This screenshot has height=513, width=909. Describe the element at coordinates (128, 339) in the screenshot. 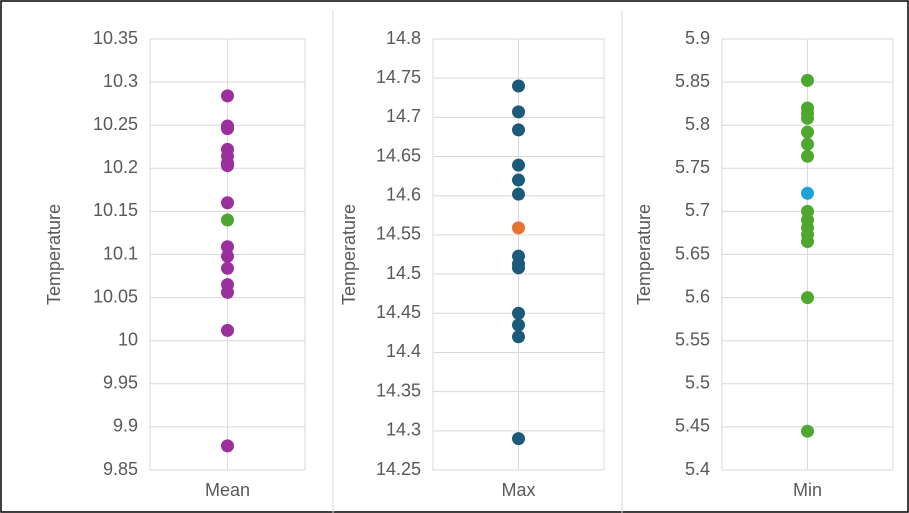

I see `y-tick-label: 10` at that location.